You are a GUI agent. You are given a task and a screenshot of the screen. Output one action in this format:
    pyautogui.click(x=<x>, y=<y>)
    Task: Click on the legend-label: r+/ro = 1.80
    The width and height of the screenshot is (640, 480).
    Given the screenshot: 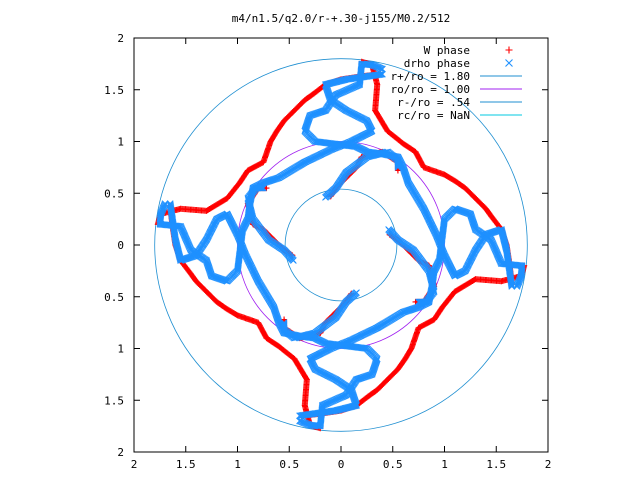 What is the action you would take?
    pyautogui.click(x=430, y=76)
    